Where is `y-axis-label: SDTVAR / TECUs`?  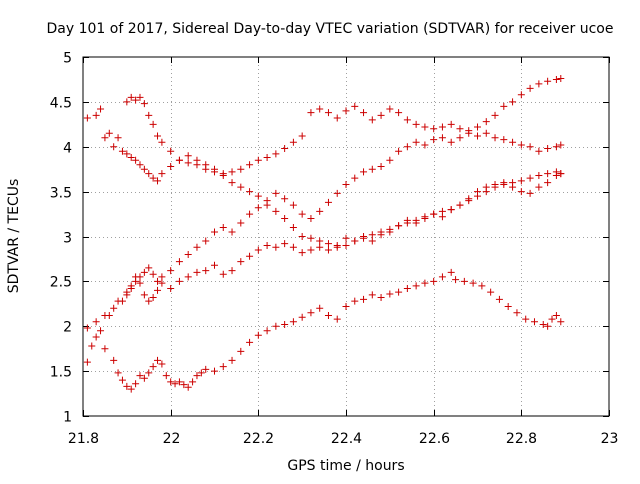
y-axis-label: SDTVAR / TECUs is located at coordinates (14, 236).